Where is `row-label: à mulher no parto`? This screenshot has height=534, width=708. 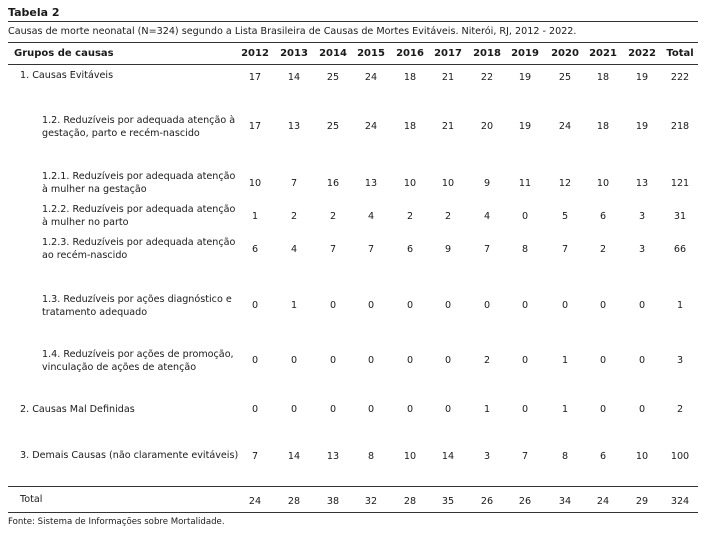 row-label: à mulher no parto is located at coordinates (85, 222).